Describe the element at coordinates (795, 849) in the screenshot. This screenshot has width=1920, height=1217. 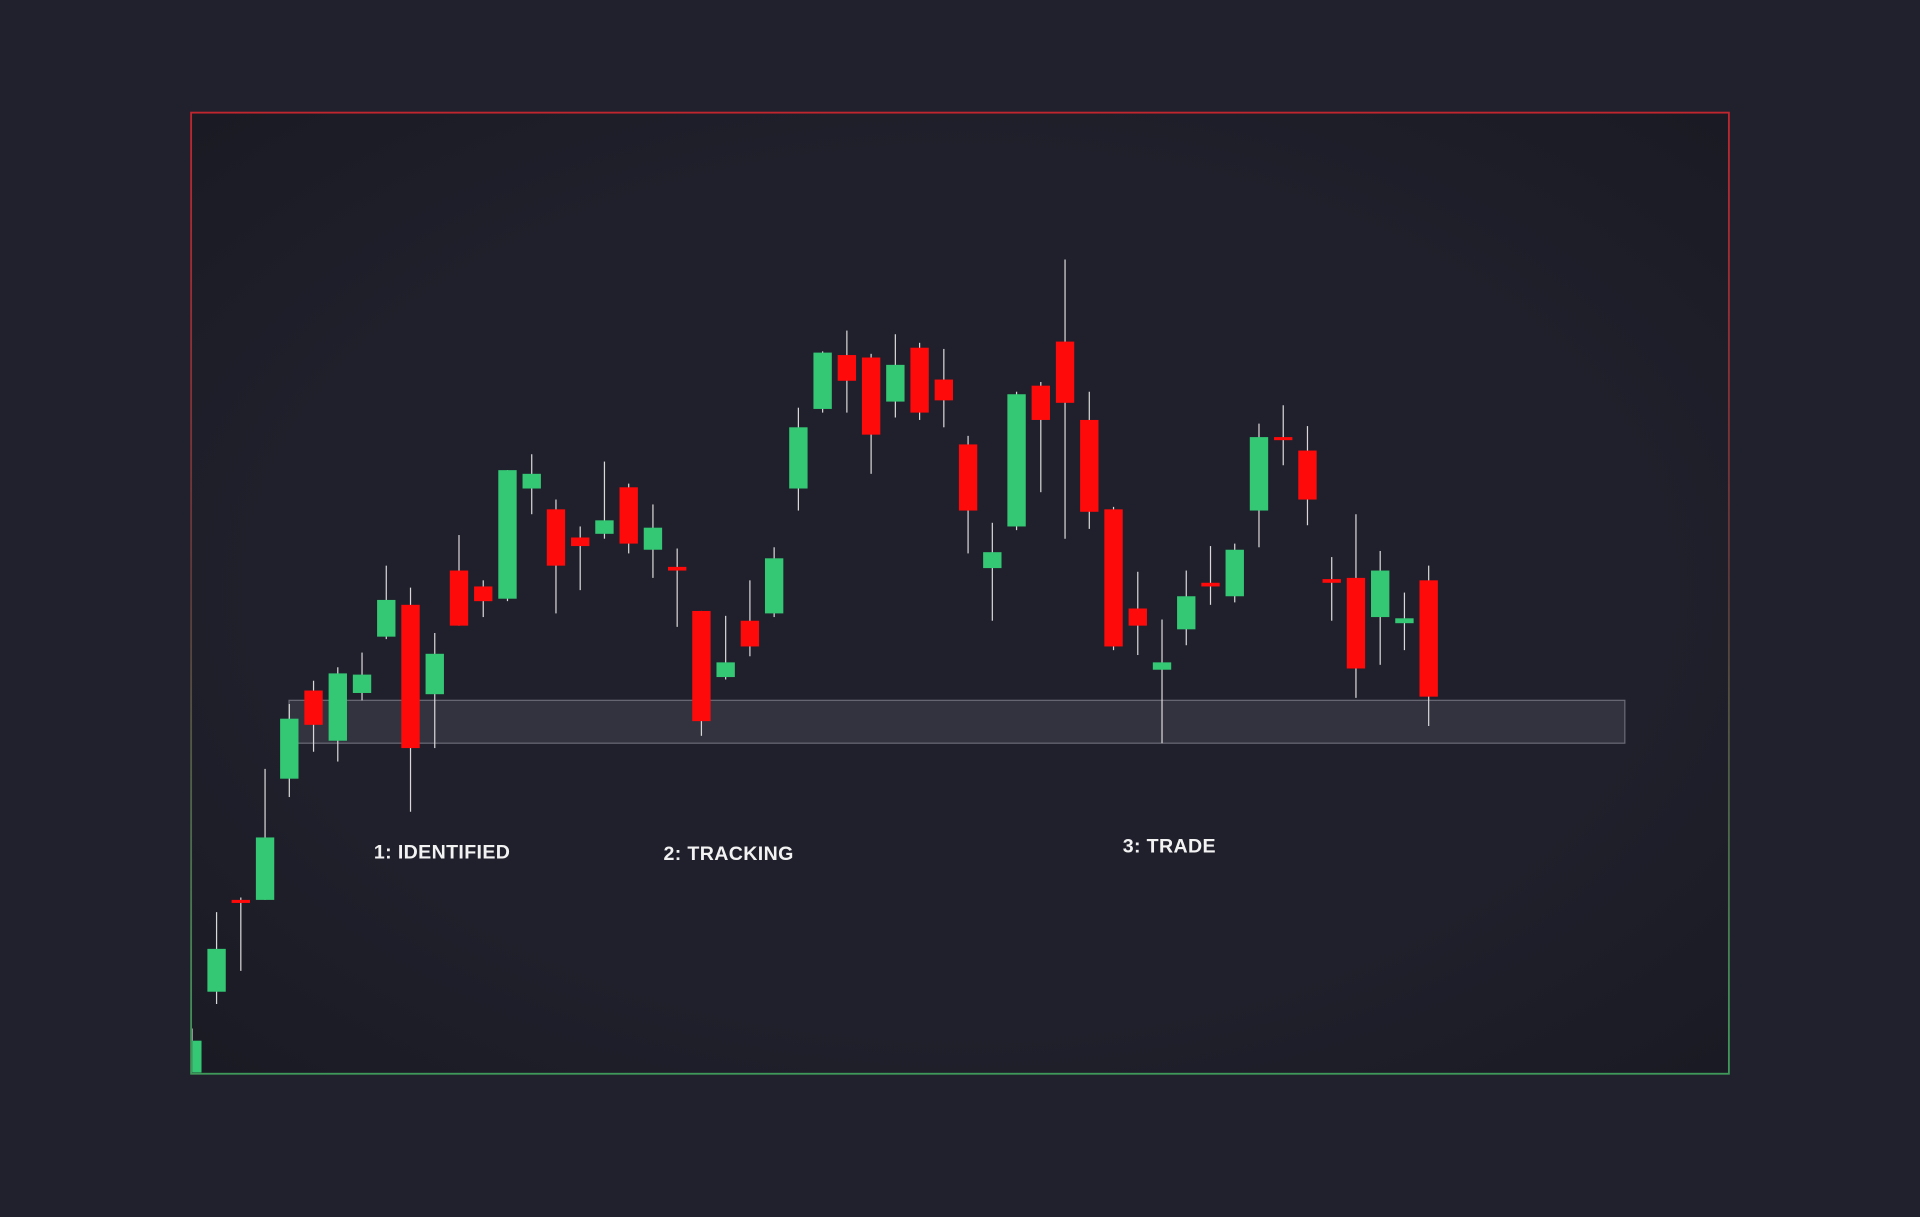
I see `annotations: 1: IDENTIFIED 2: TRACKING 3: TRADE` at that location.